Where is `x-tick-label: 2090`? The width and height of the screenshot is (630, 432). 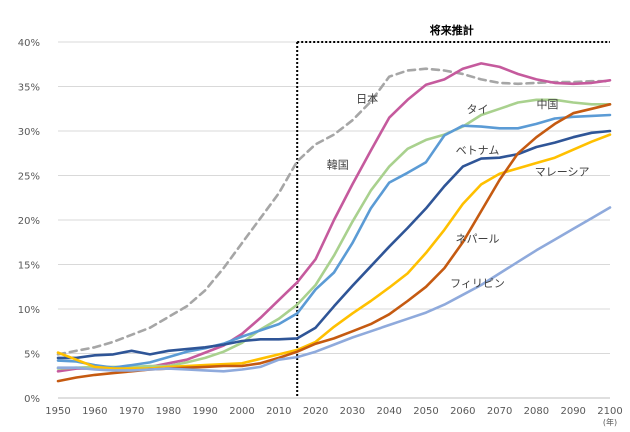 x-tick-label: 2090 is located at coordinates (572, 411).